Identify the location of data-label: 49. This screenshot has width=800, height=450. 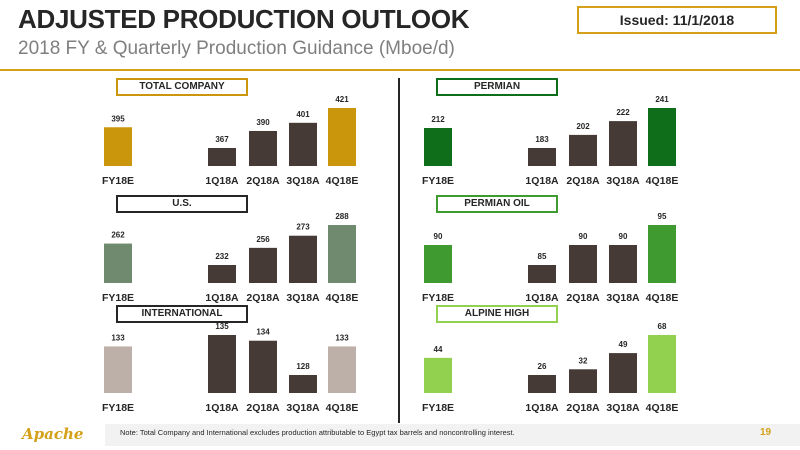
(623, 344).